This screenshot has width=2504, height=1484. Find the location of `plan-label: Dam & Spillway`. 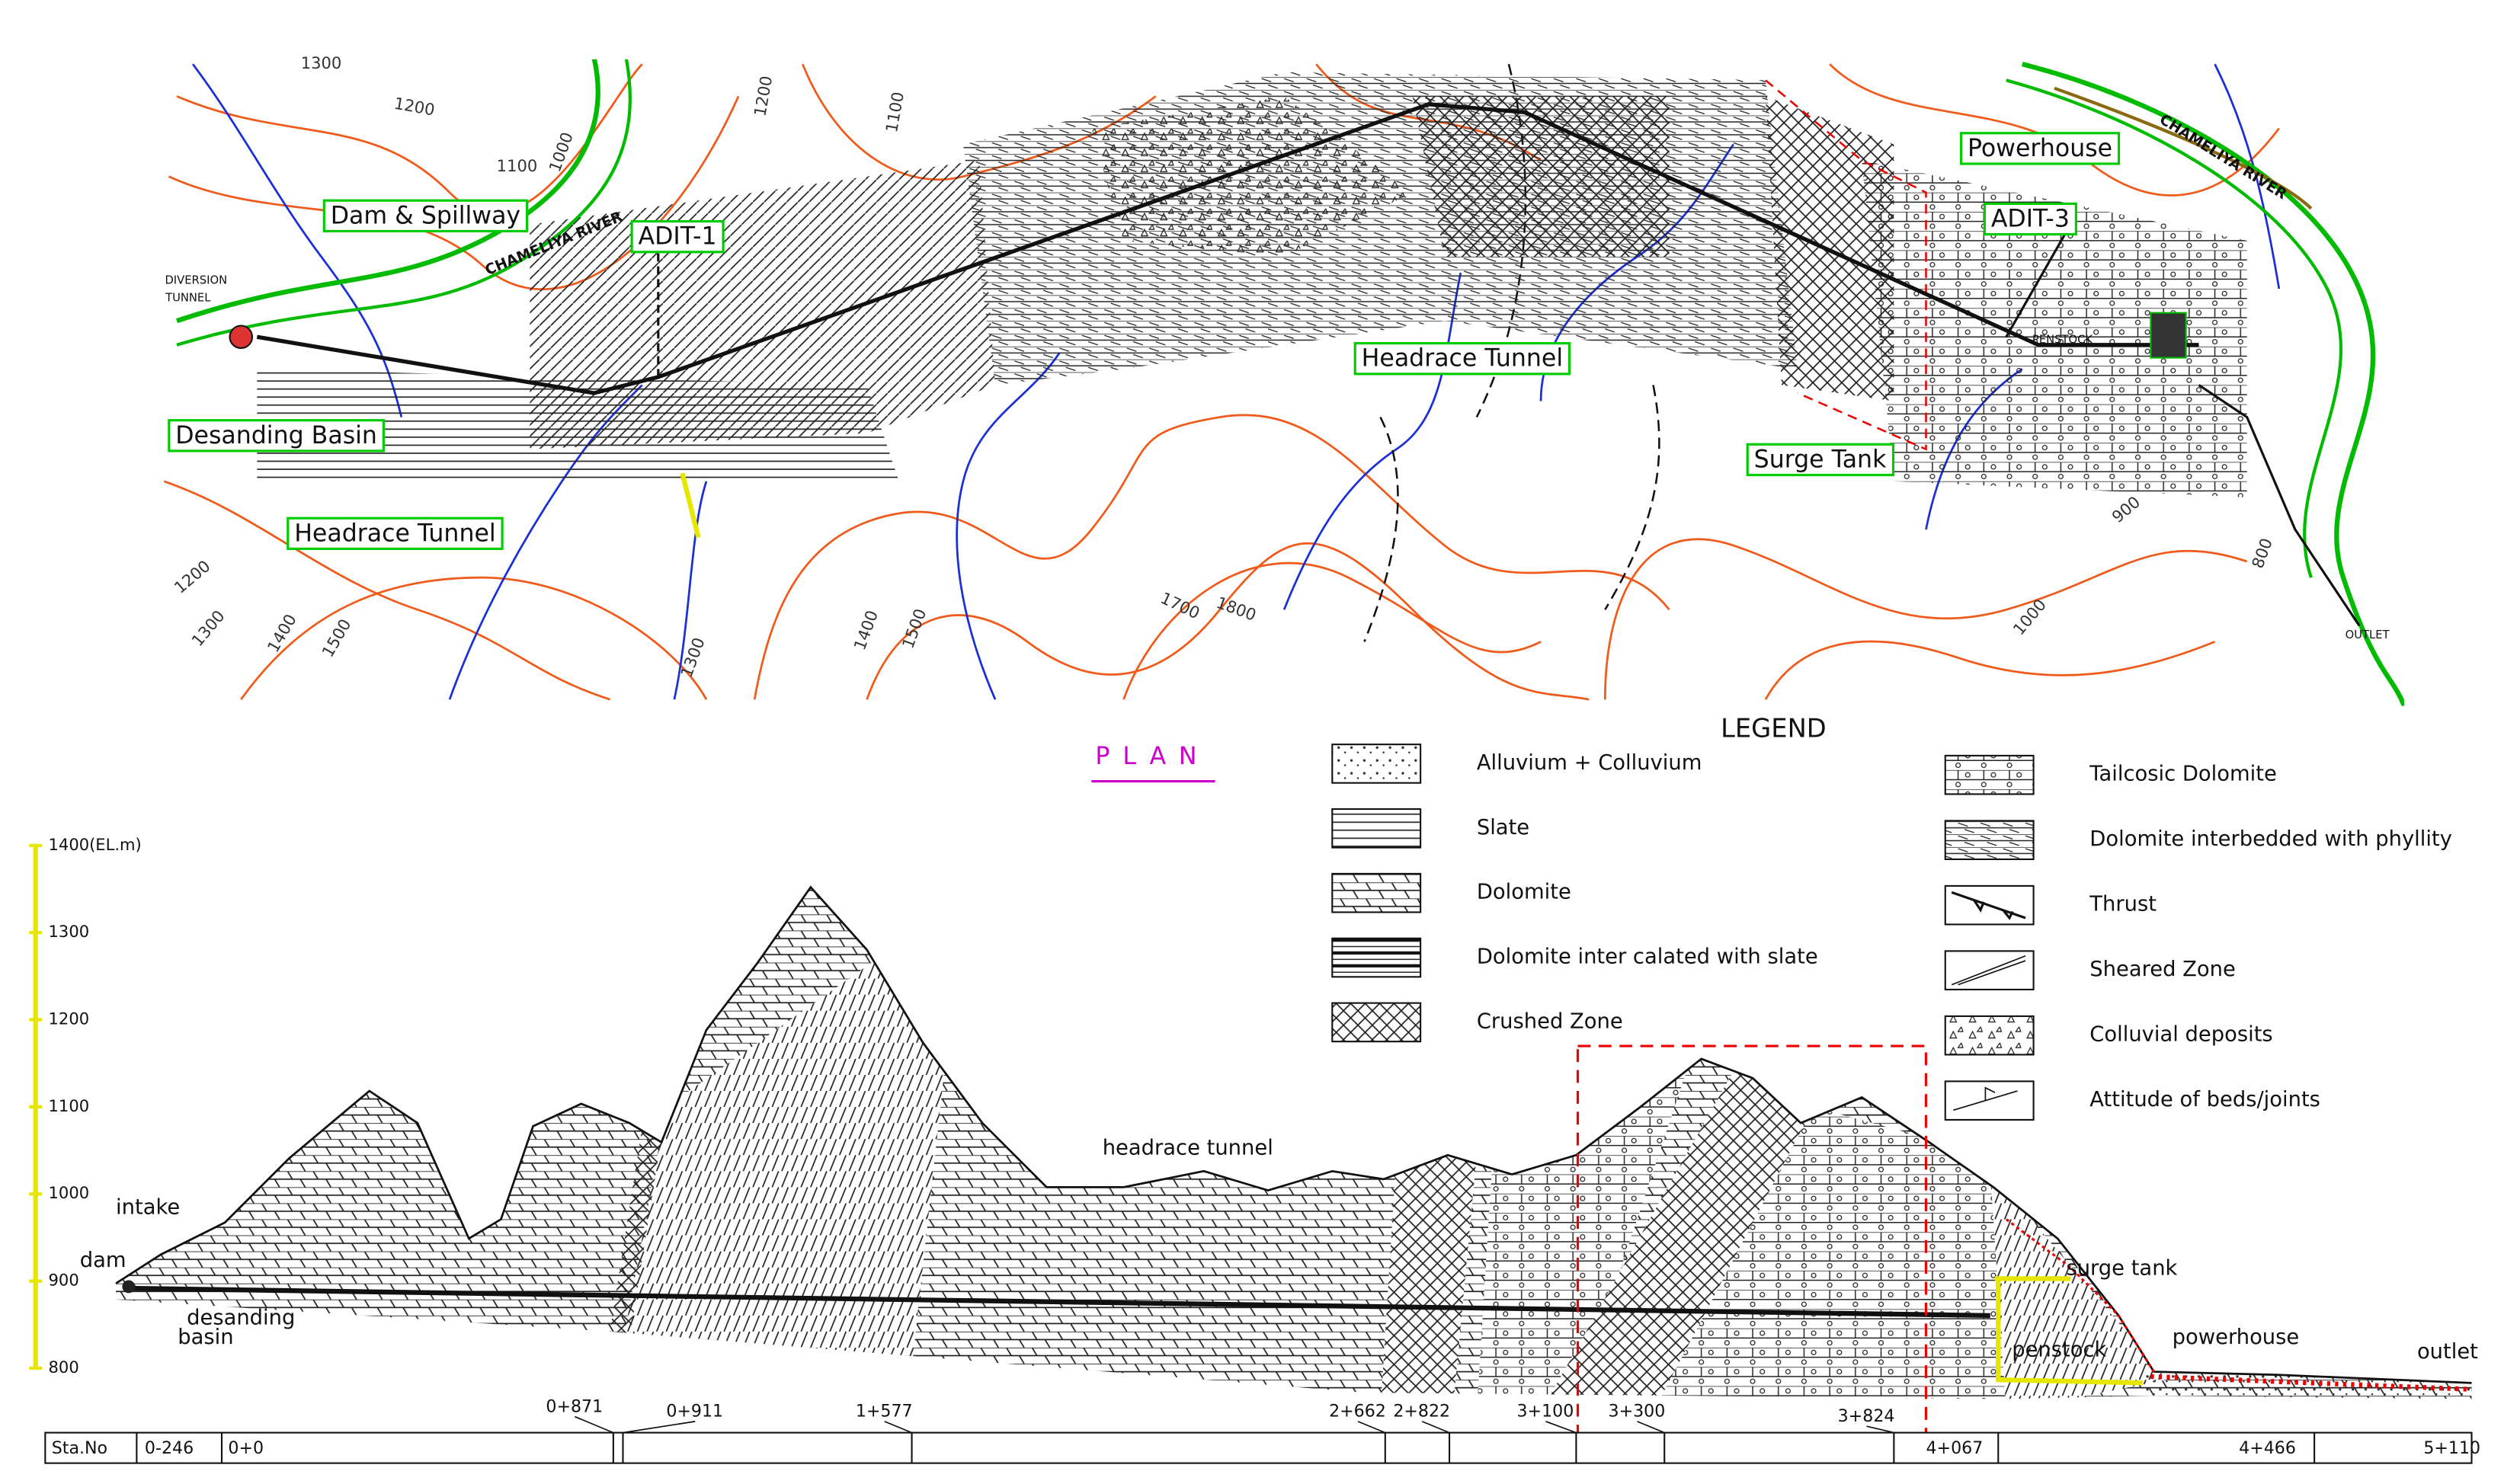

plan-label: Dam & Spillway is located at coordinates (425, 215).